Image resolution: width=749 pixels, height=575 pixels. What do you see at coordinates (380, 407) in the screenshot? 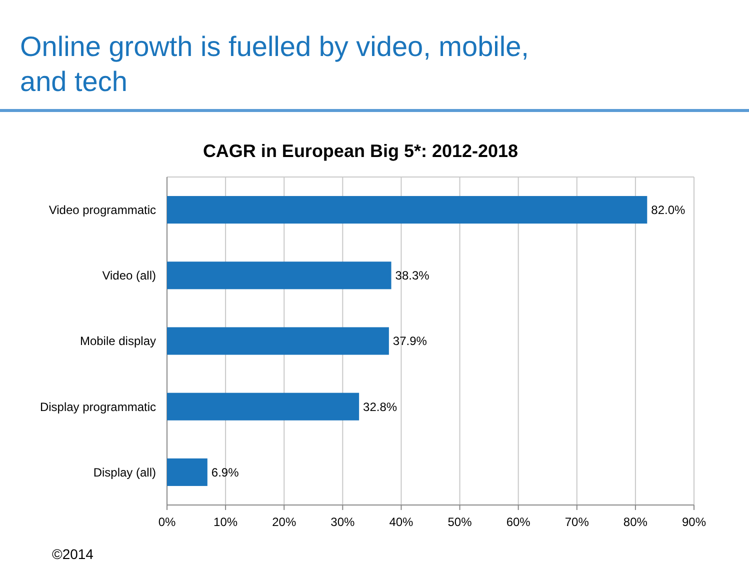
I see `data-label: 32.8%` at bounding box center [380, 407].